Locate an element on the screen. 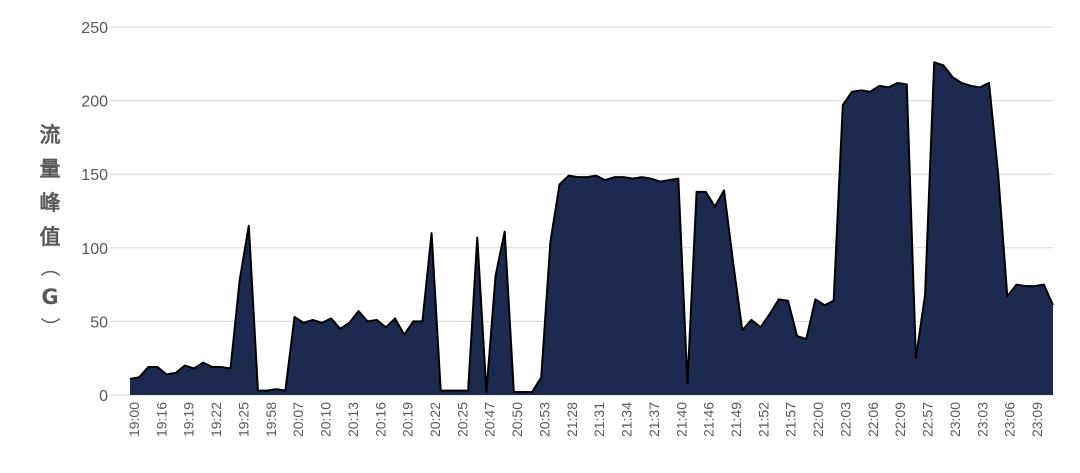 The height and width of the screenshot is (473, 1080). y-tick-label: 0 is located at coordinates (103, 396).